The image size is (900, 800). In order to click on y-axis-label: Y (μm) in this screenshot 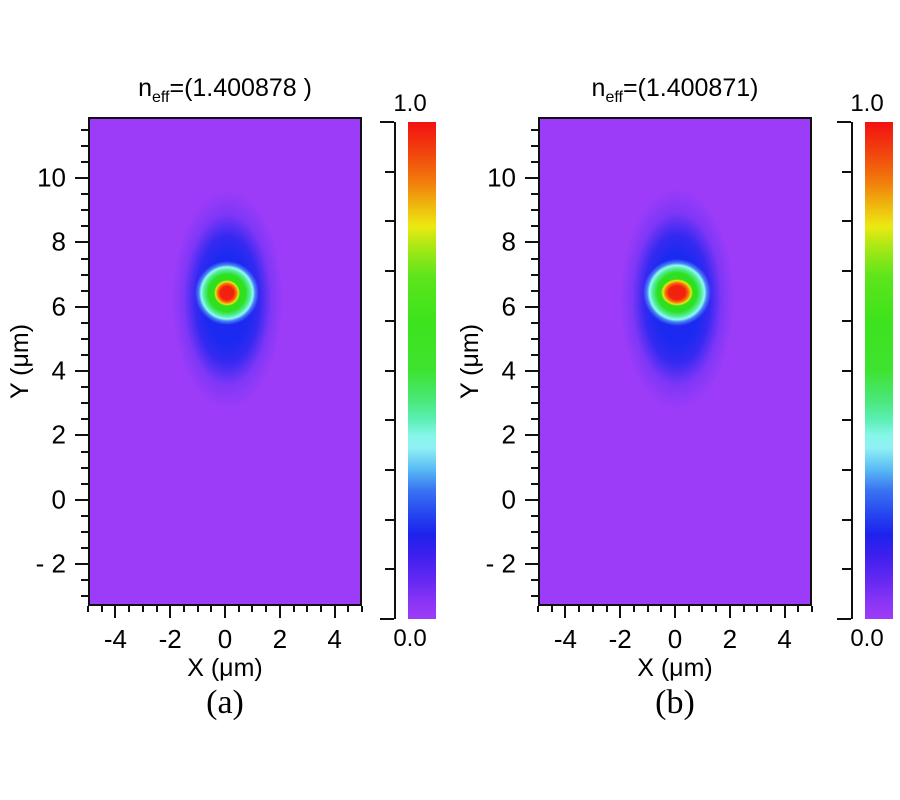, I will do `click(470, 361)`.